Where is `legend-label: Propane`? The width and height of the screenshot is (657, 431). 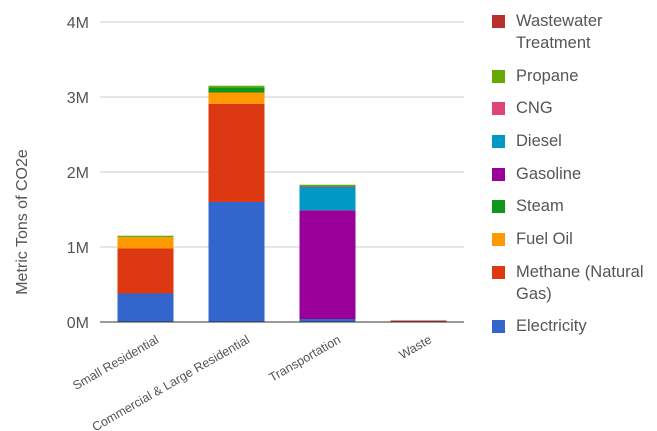
legend-label: Propane is located at coordinates (547, 75).